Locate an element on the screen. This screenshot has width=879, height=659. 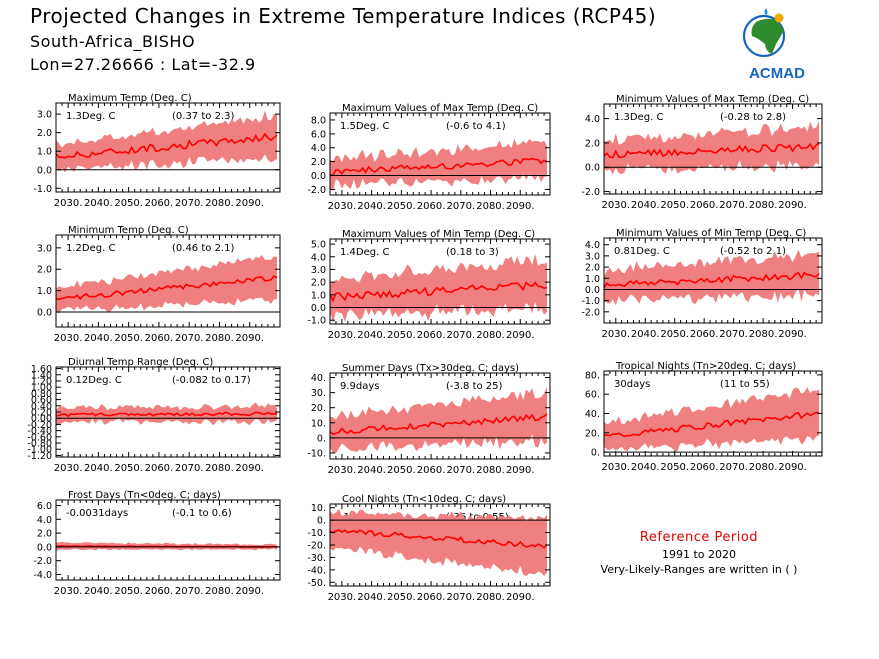
y-tick-label: 8.0 is located at coordinates (318, 120).